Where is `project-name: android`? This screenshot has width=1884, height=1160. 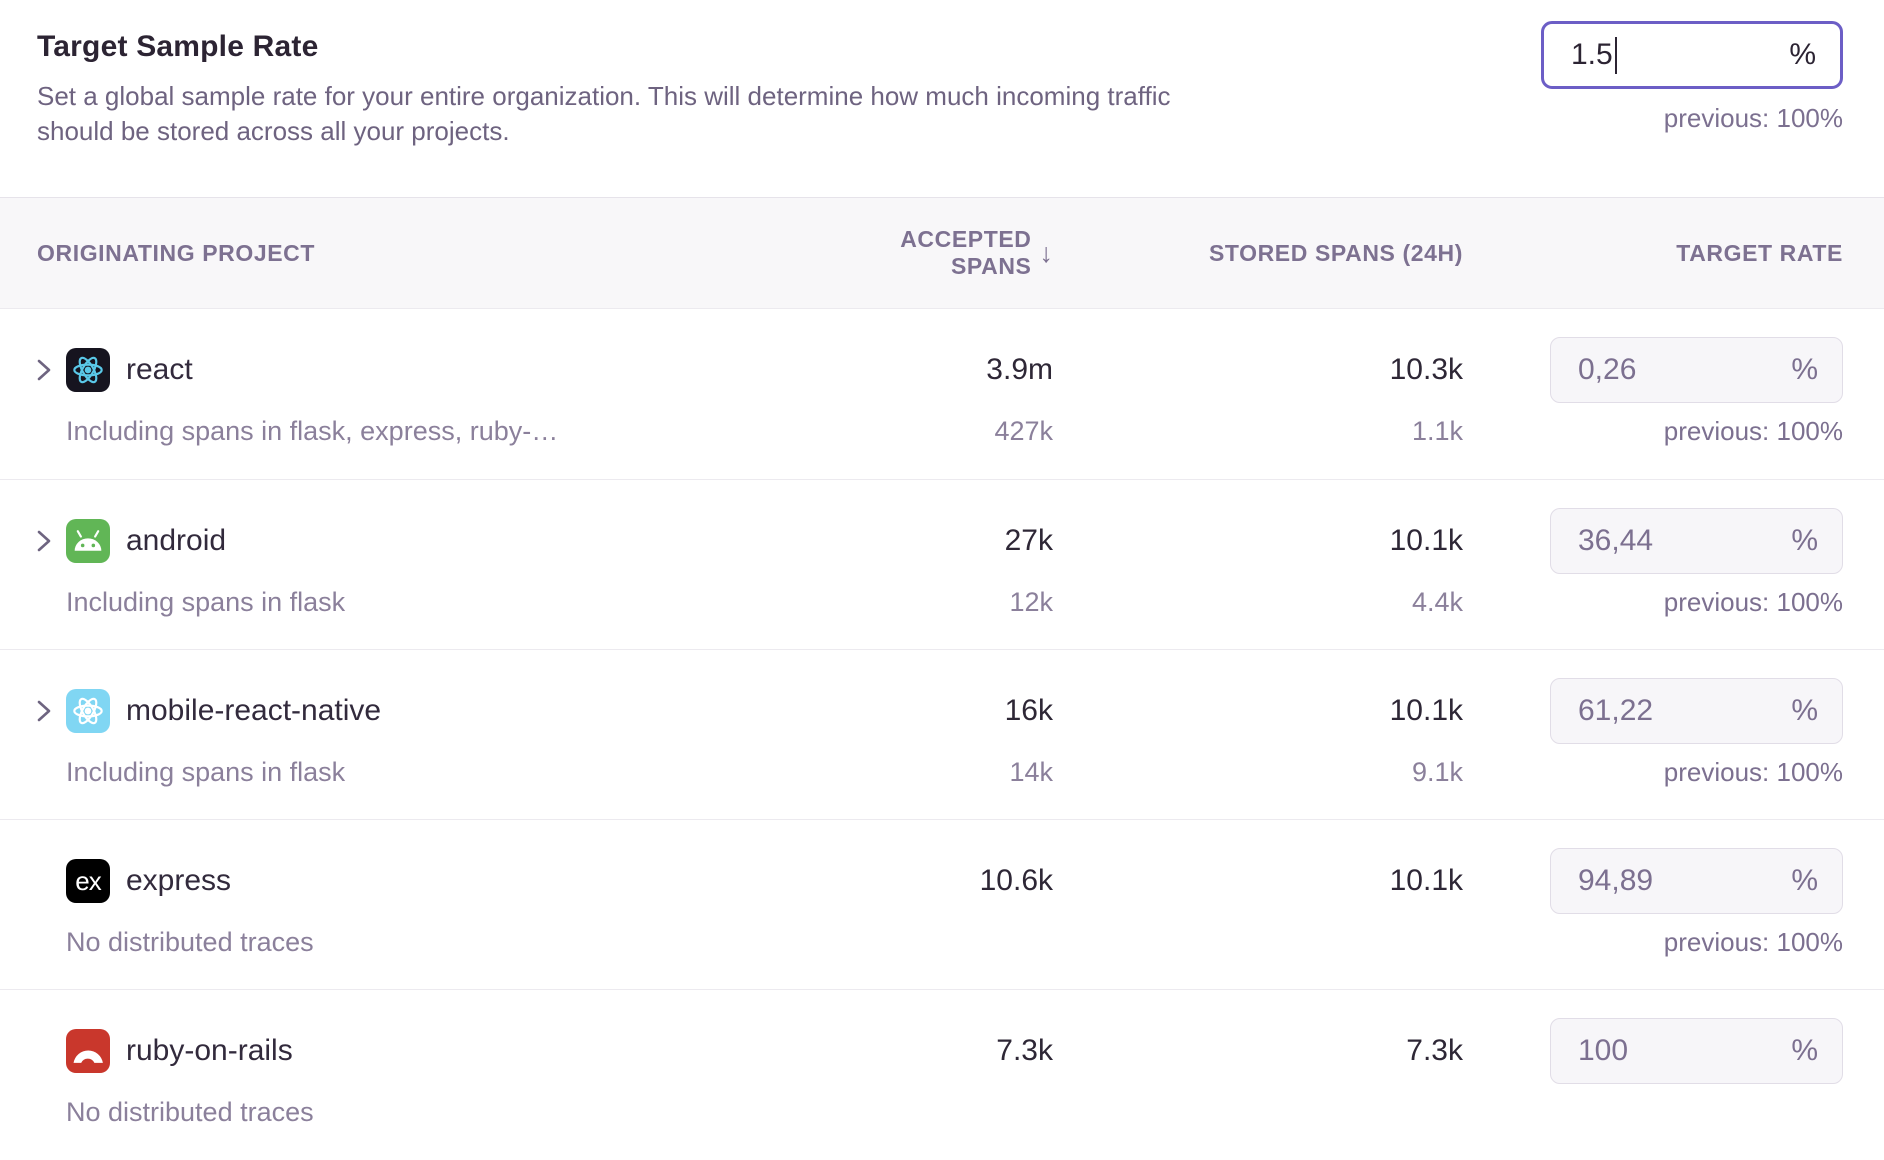 project-name: android is located at coordinates (176, 540).